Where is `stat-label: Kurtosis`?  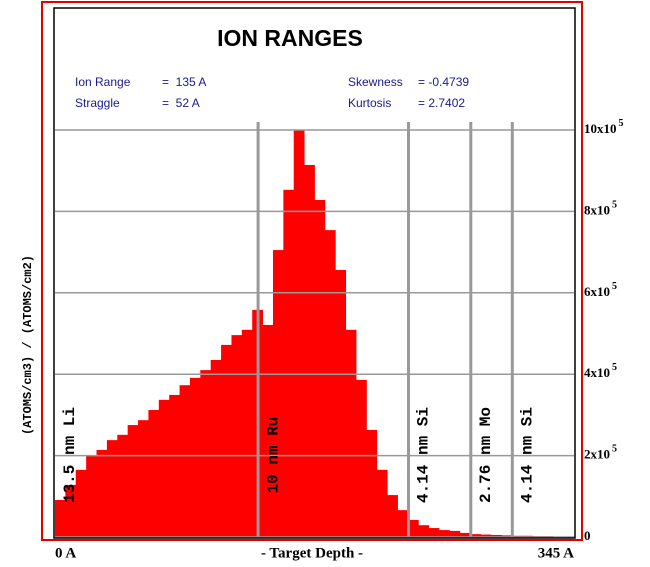 stat-label: Kurtosis is located at coordinates (369, 103).